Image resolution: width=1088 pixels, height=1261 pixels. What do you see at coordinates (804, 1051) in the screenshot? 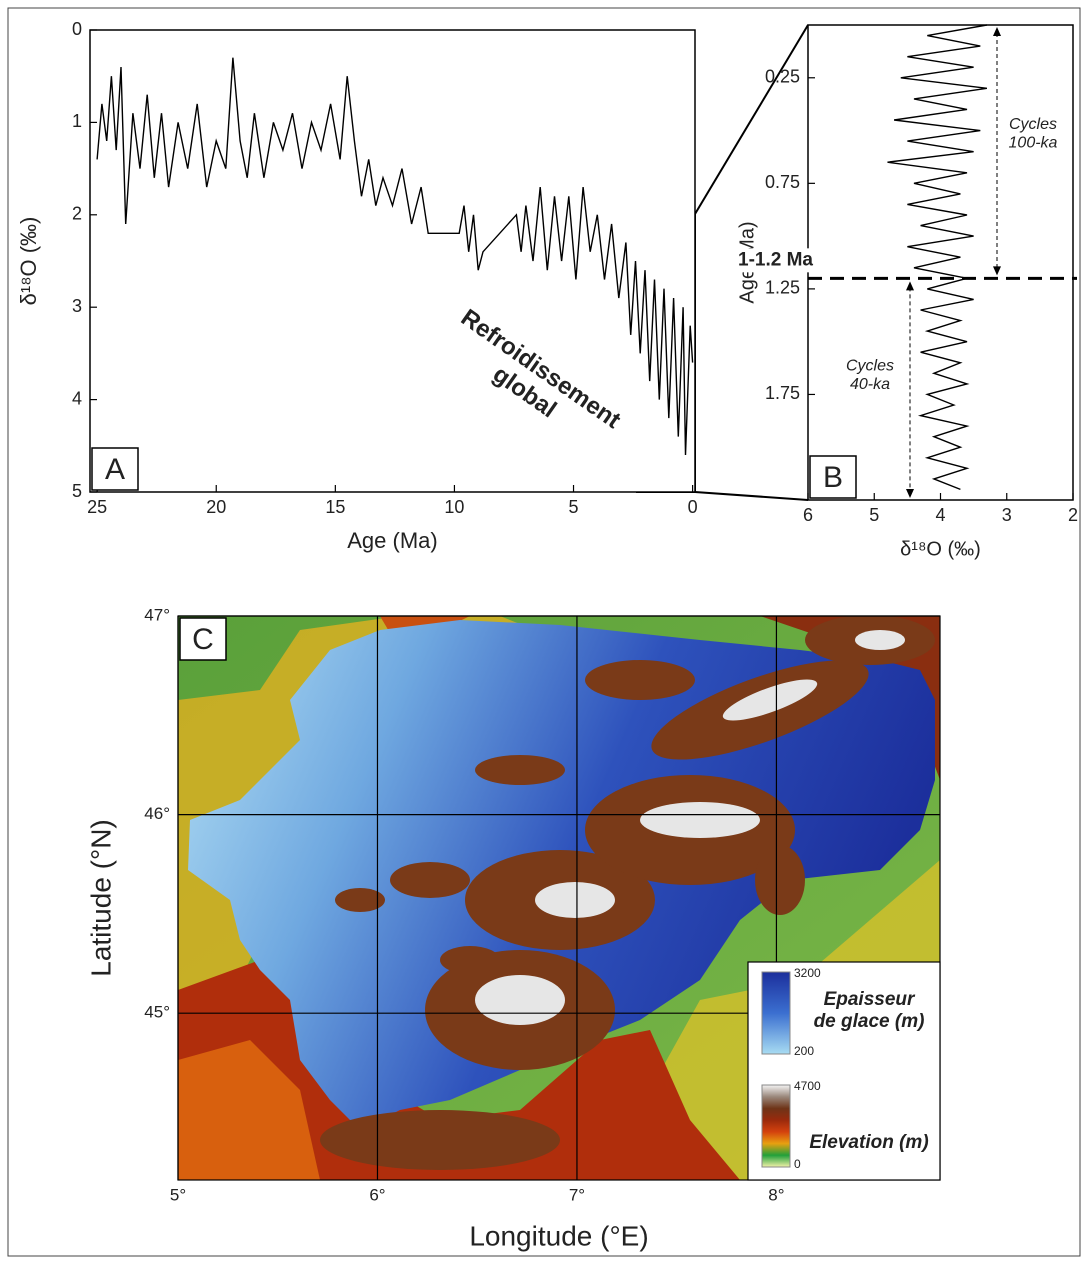
I see `colorbar-min: 200` at bounding box center [804, 1051].